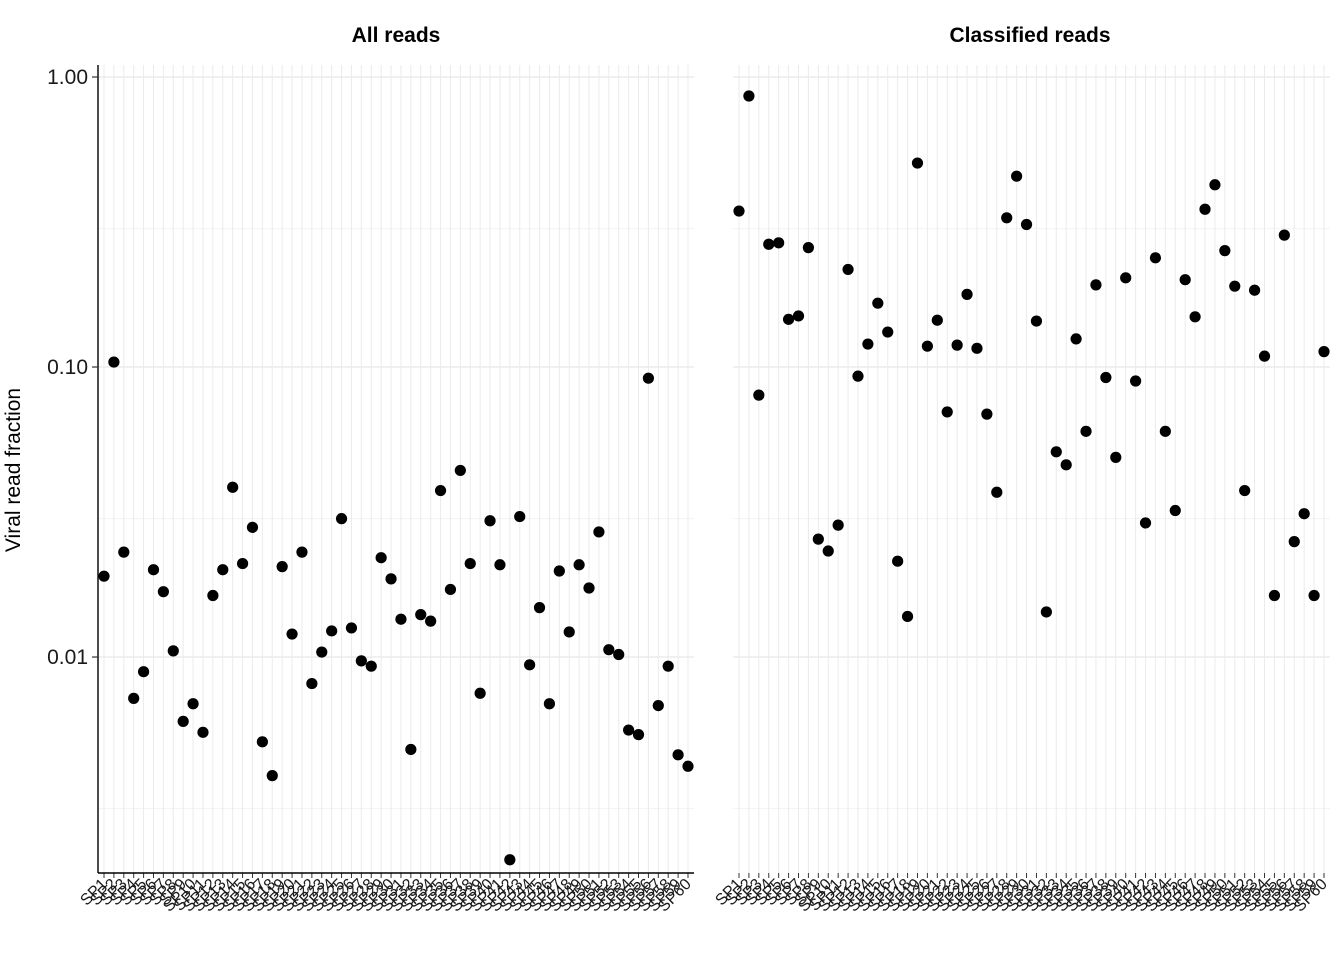 The height and width of the screenshot is (960, 1344). I want to click on y-axis-ticks: 0.01 0.10 1.00, so click(72, 367).